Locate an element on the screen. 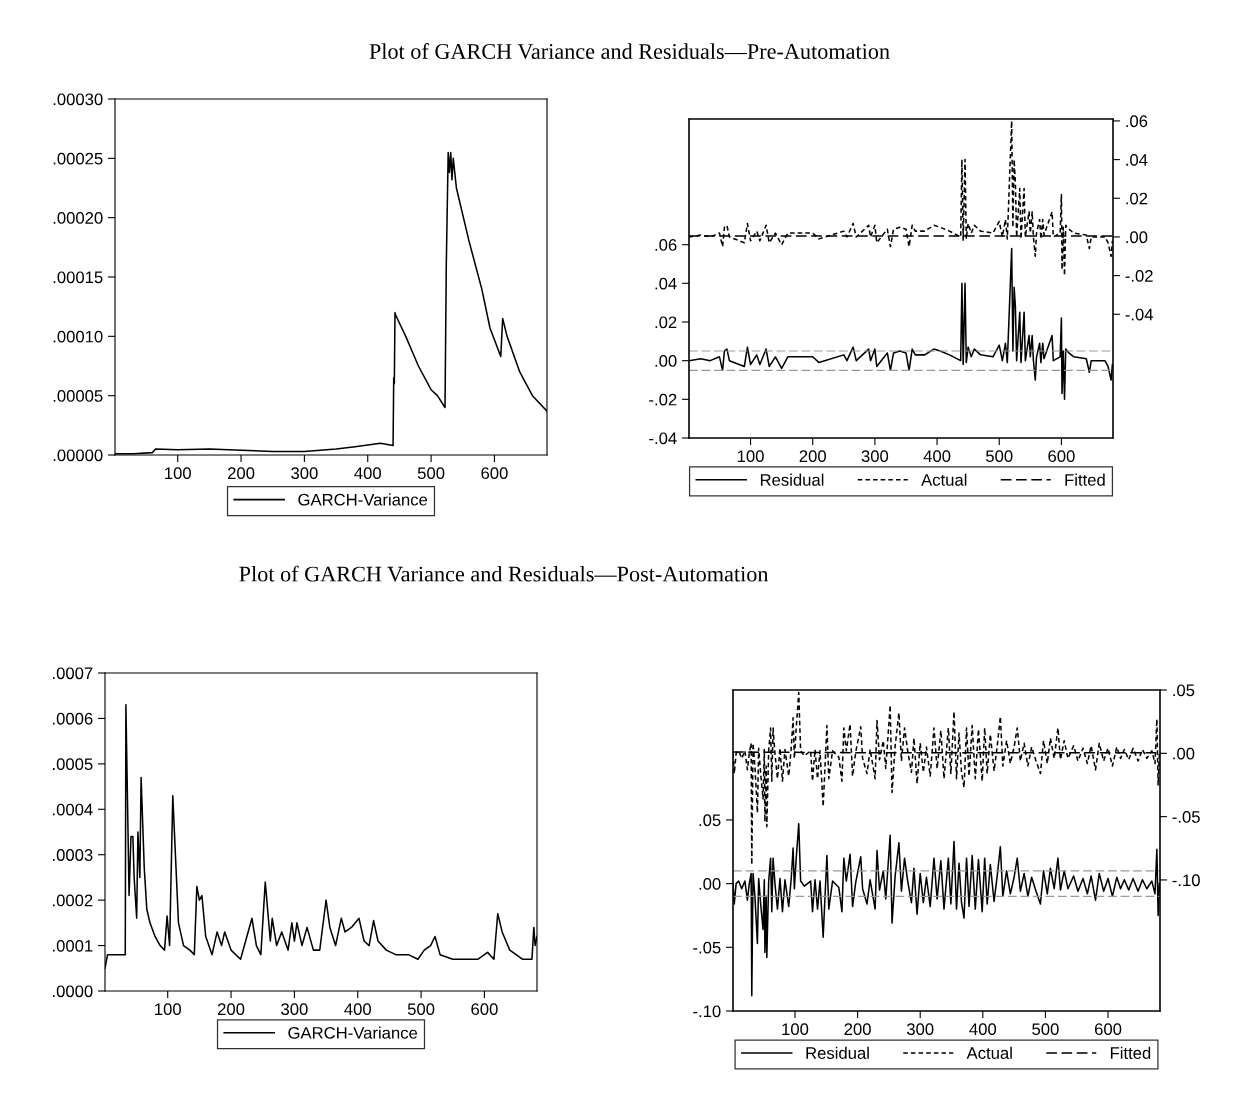  y-tick-label: .0007 is located at coordinates (73, 673).